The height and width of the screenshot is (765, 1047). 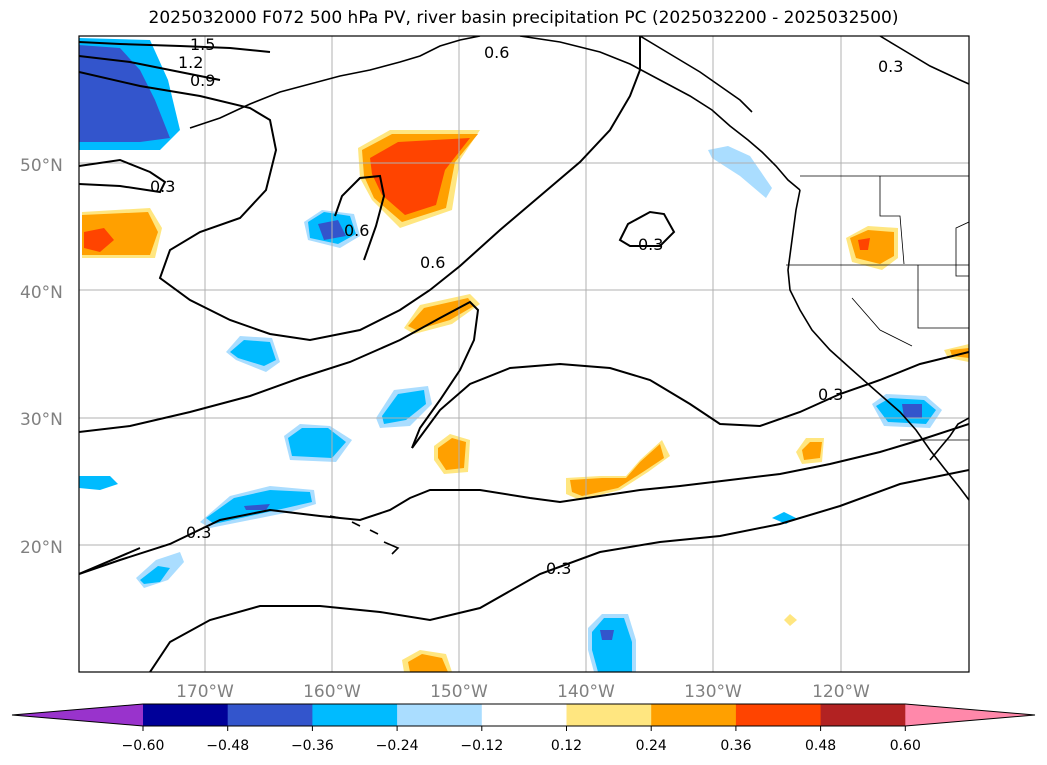 I want to click on lat-label: 30°N, so click(x=41, y=420).